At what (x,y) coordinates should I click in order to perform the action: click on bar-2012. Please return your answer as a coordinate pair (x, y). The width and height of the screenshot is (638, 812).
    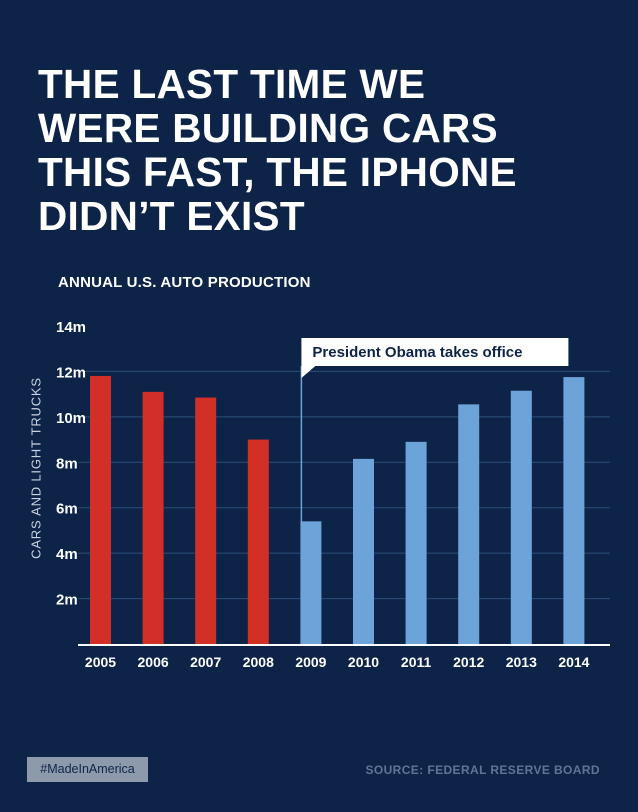
    Looking at the image, I should click on (469, 524).